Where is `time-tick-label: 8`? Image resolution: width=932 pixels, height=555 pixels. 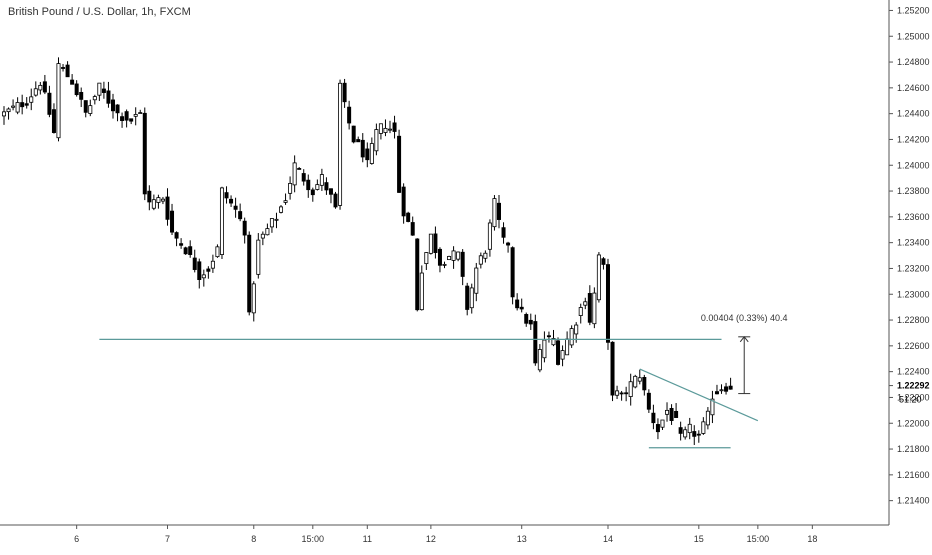
time-tick-label: 8 is located at coordinates (253, 539).